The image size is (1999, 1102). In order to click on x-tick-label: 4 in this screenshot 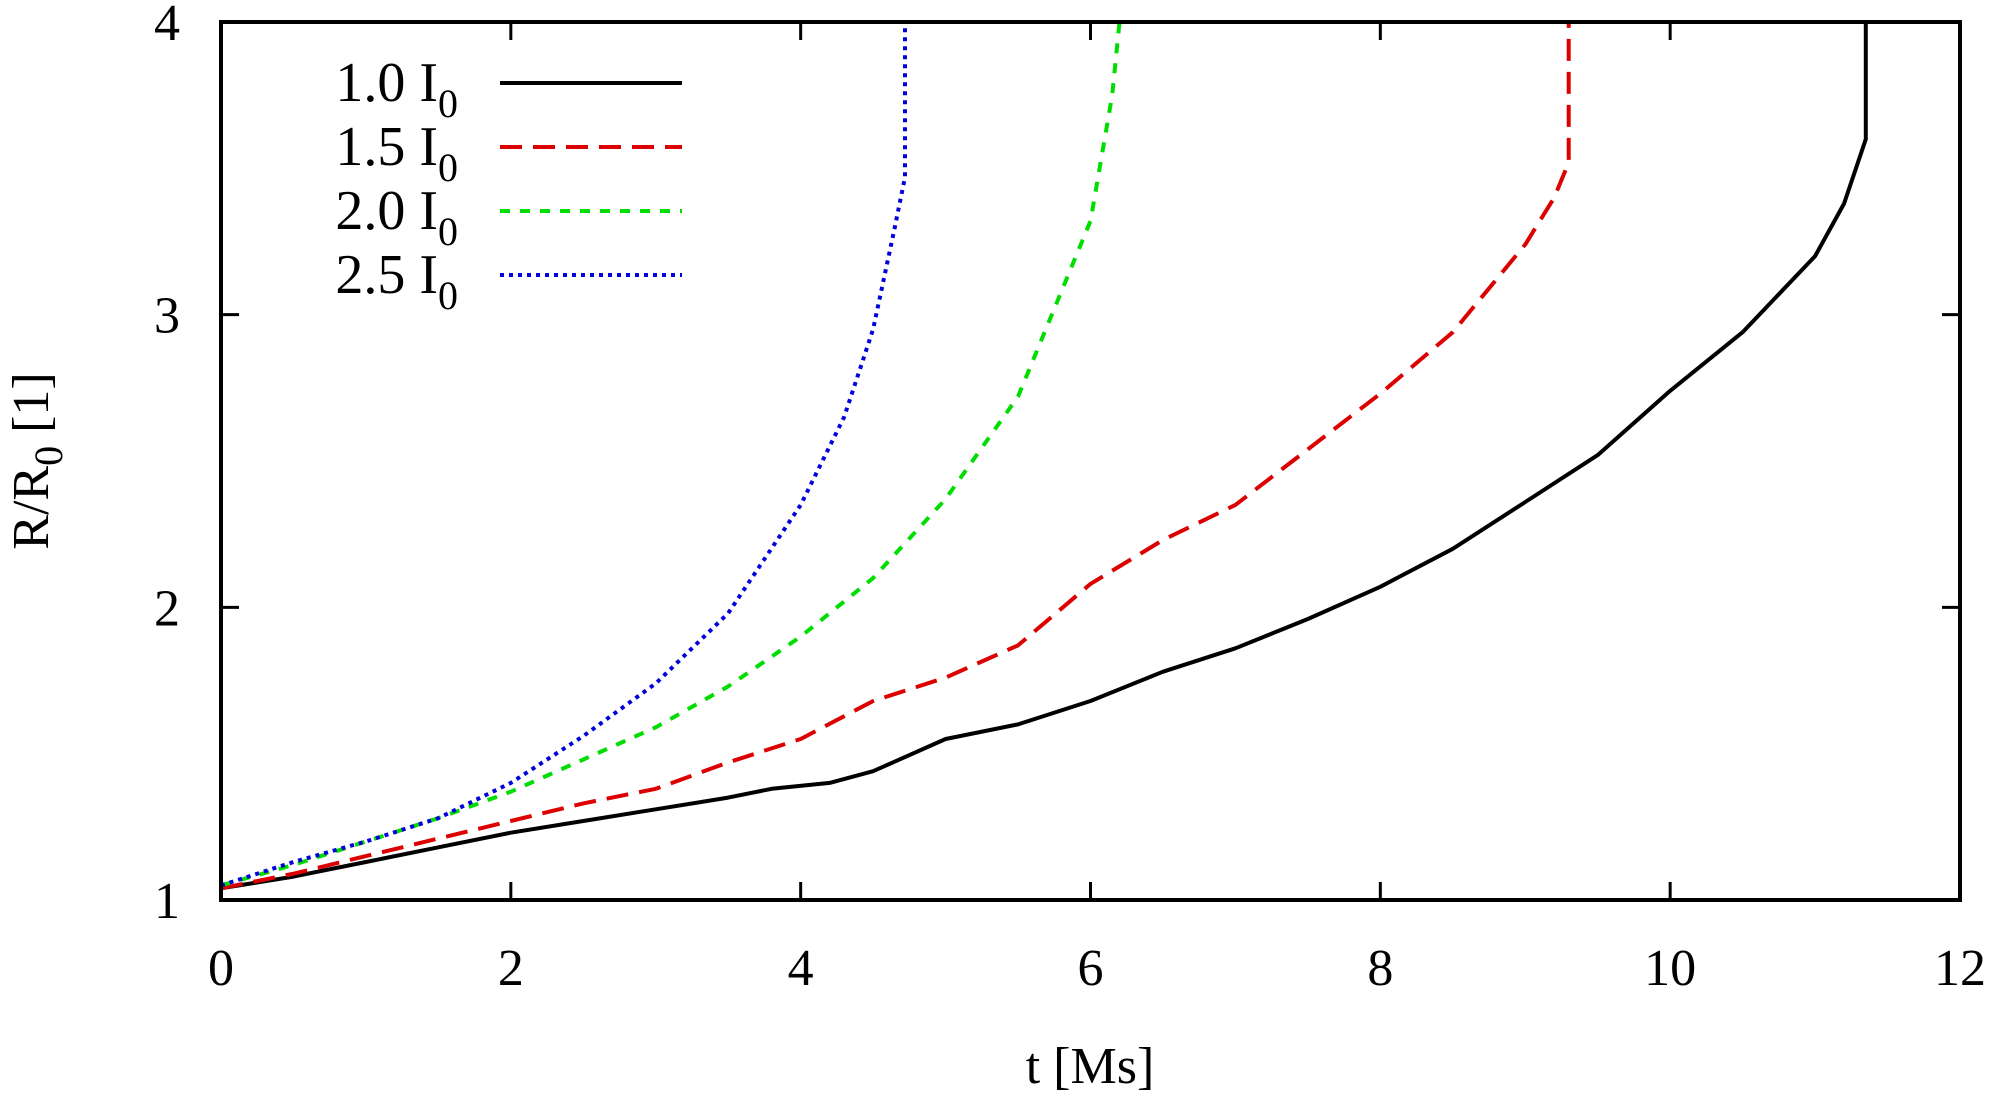, I will do `click(801, 968)`.